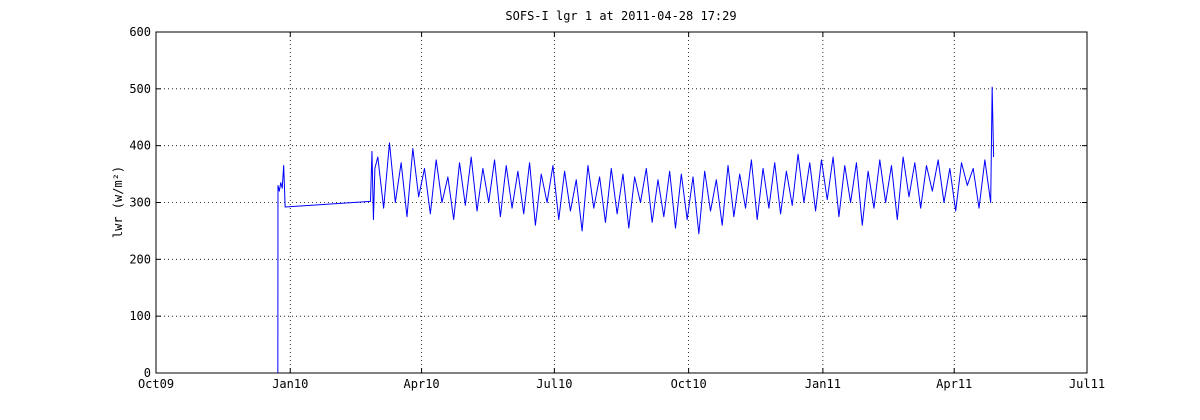 The height and width of the screenshot is (420, 1200). What do you see at coordinates (140, 259) in the screenshot?
I see `y-tick-label: 200` at bounding box center [140, 259].